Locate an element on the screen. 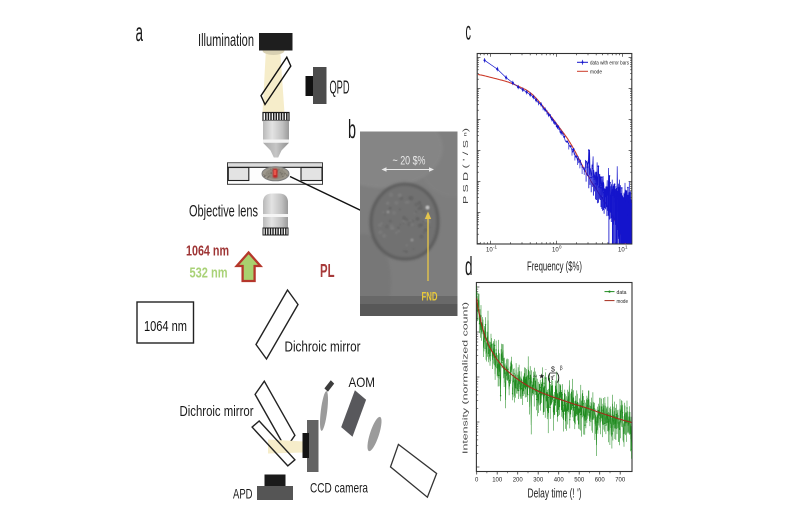 The image size is (800, 530). svg-text: APD is located at coordinates (243, 494).